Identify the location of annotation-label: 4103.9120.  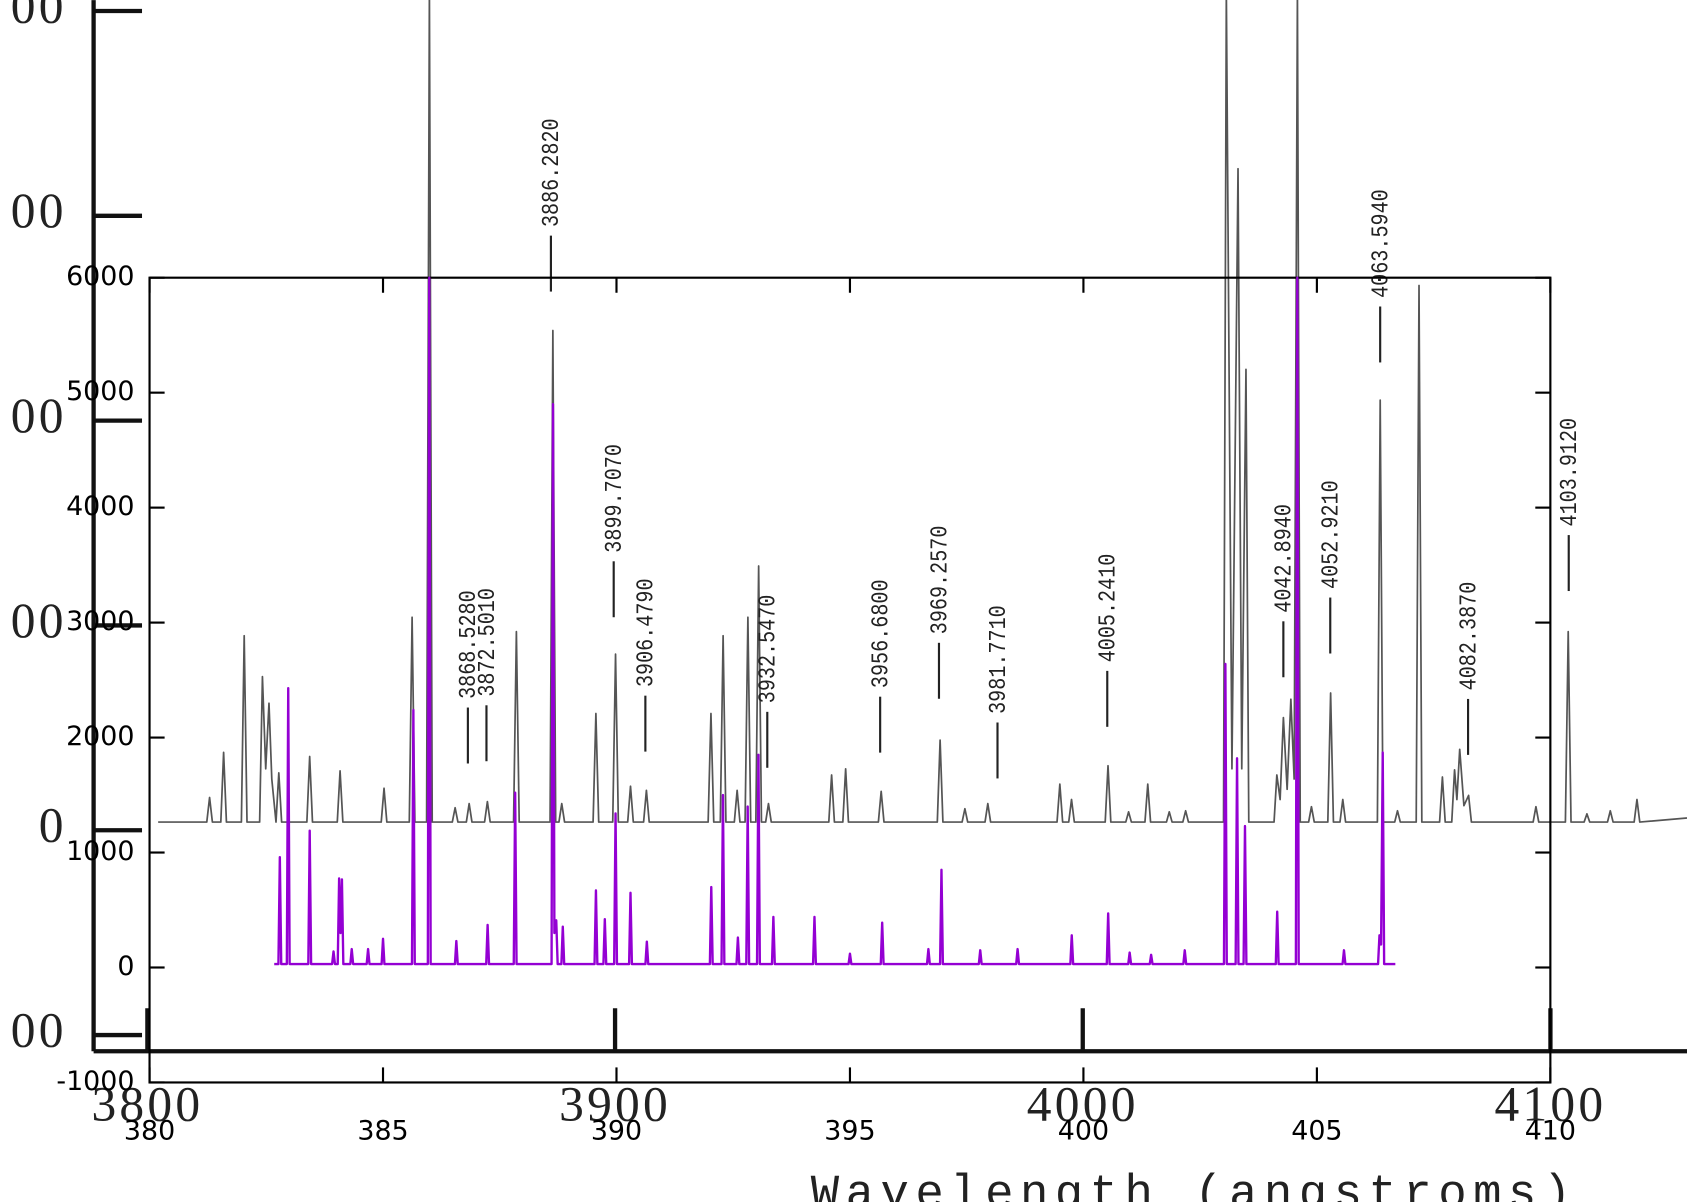
(1570, 472).